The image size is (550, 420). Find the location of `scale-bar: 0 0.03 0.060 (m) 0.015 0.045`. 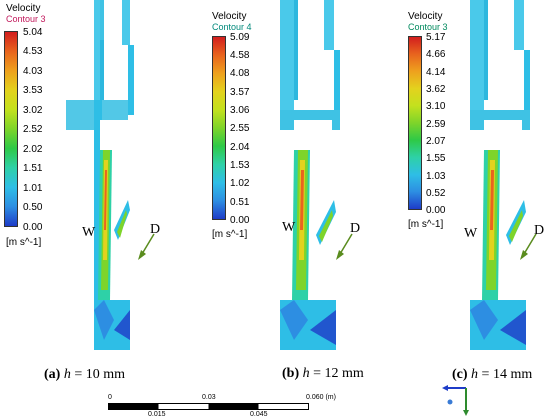

scale-bar: 0 0.03 0.060 (m) 0.015 0.045 is located at coordinates (233, 406).